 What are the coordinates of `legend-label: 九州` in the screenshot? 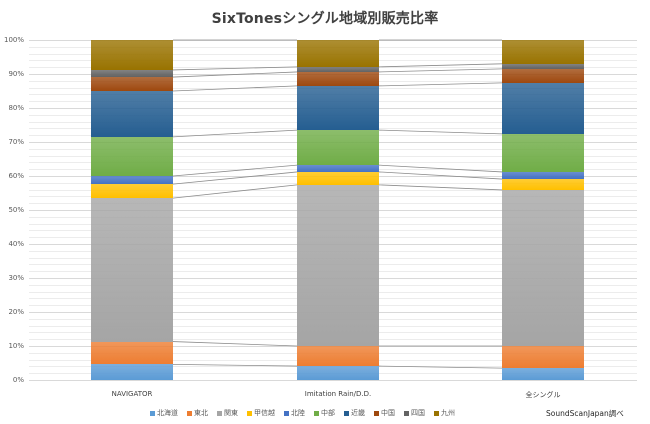 It's located at (448, 413).